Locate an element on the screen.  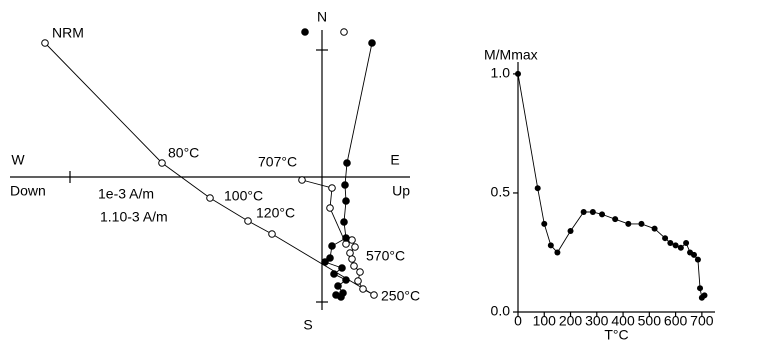
y-tick-label: 0.5 is located at coordinates (501, 192).